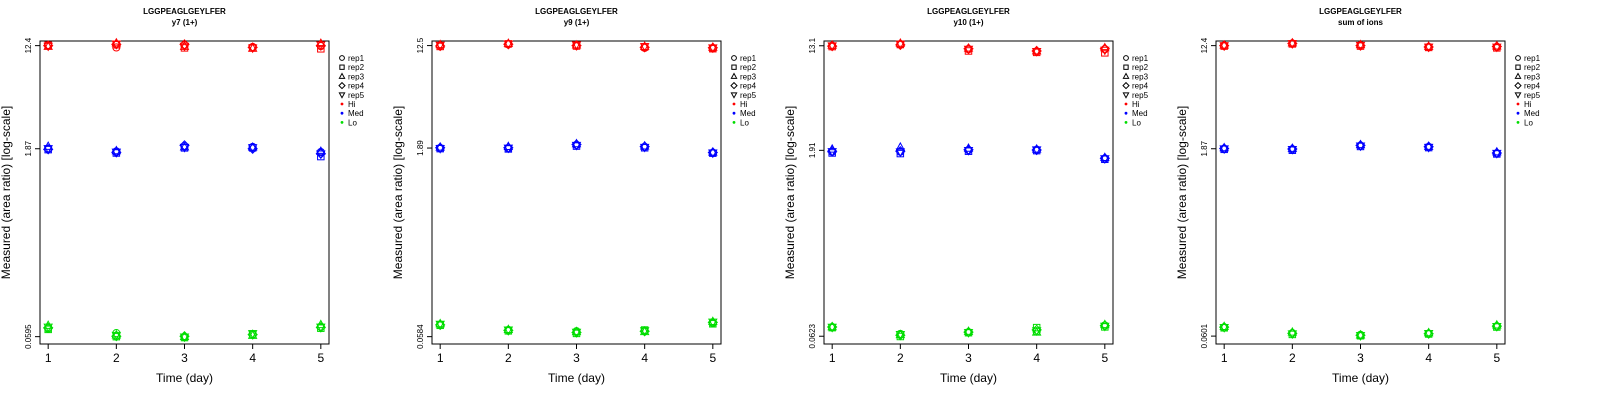  Describe the element at coordinates (1532, 95) in the screenshot. I see `legend-label: rep5` at that location.